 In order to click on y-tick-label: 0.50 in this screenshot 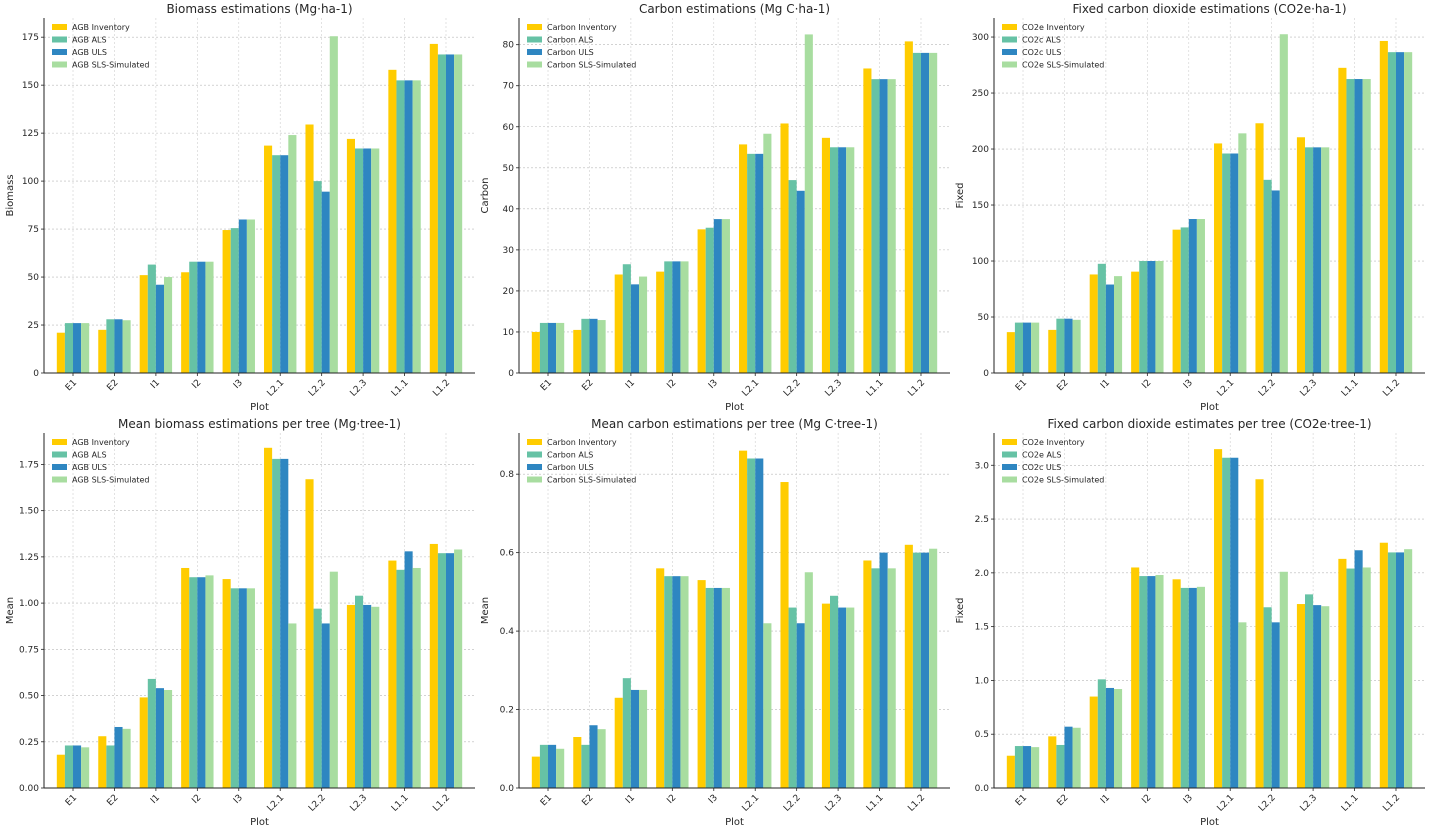, I will do `click(29, 697)`.